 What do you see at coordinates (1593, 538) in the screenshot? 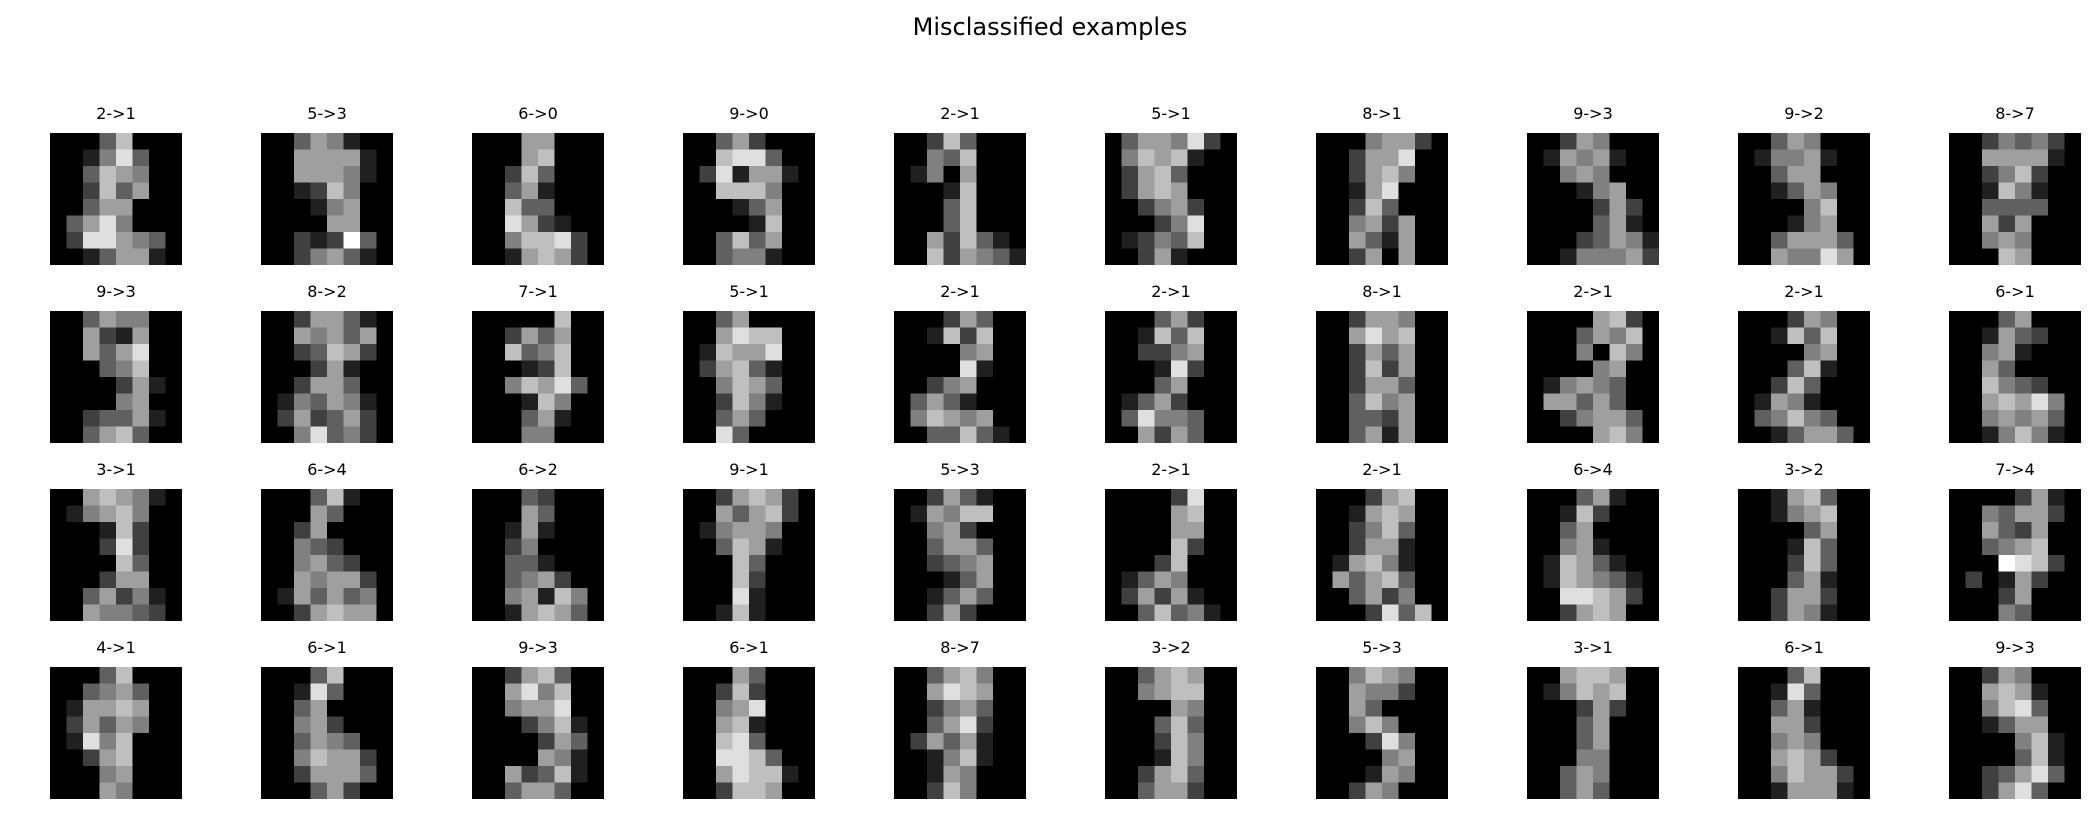
I see `example-28: 6->4` at bounding box center [1593, 538].